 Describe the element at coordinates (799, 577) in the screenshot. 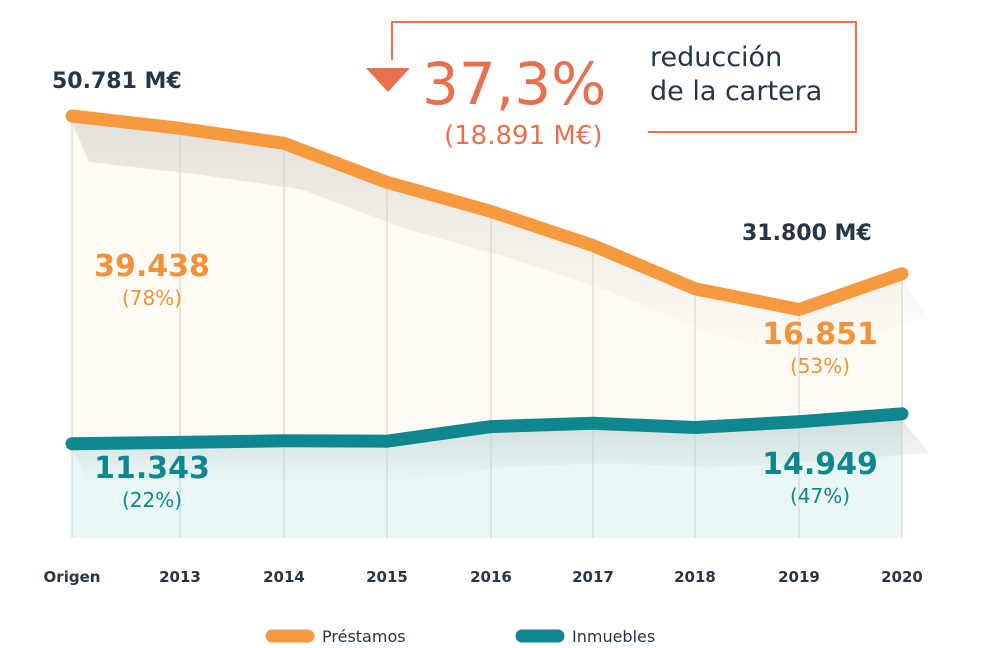

I see `x-tick-2019: 2019` at that location.